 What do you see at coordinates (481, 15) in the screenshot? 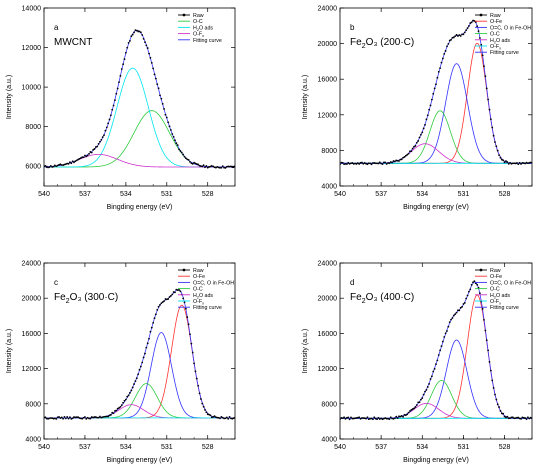
I see `legend-marker` at bounding box center [481, 15].